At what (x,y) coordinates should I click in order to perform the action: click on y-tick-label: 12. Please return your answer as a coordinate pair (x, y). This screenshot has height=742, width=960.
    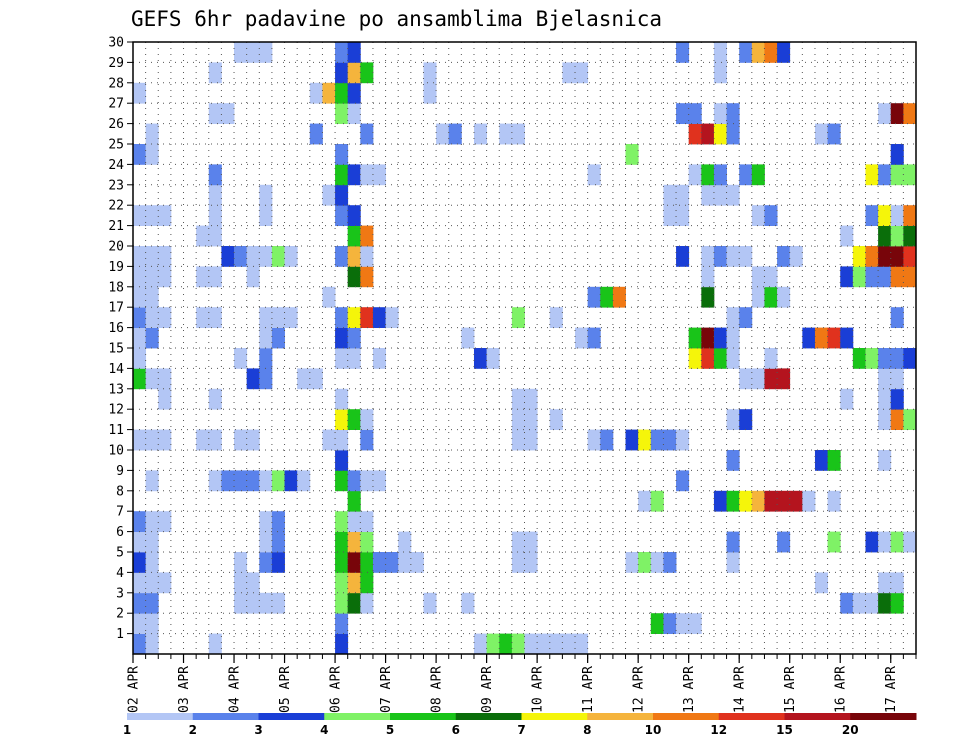
    Looking at the image, I should click on (116, 410).